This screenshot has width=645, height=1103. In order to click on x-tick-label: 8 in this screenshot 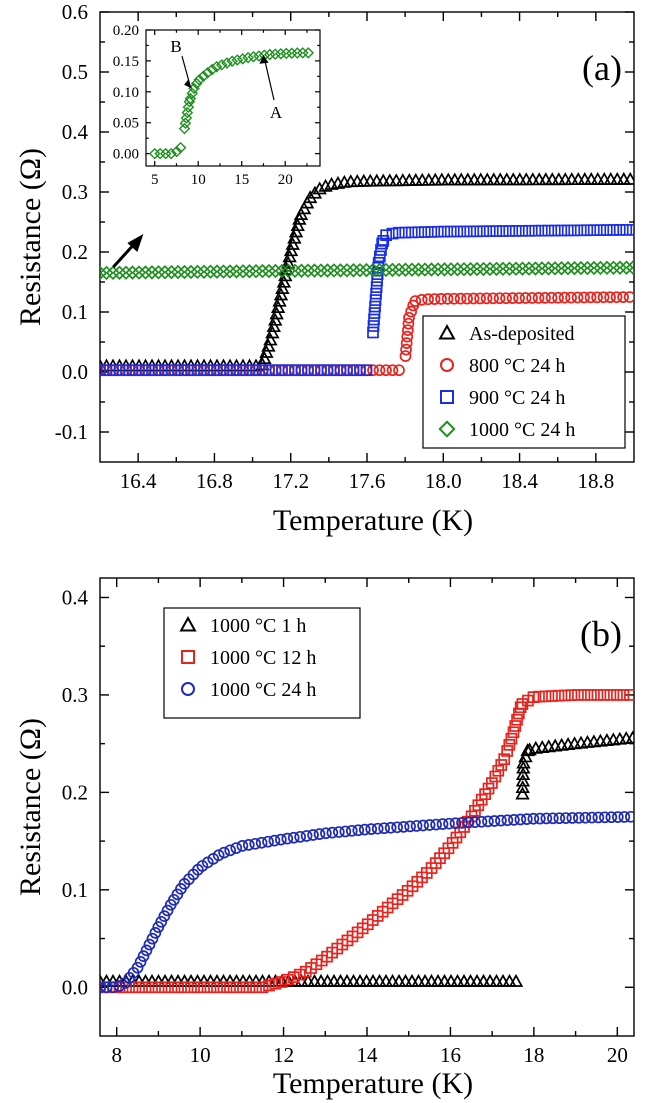, I will do `click(116, 1055)`.